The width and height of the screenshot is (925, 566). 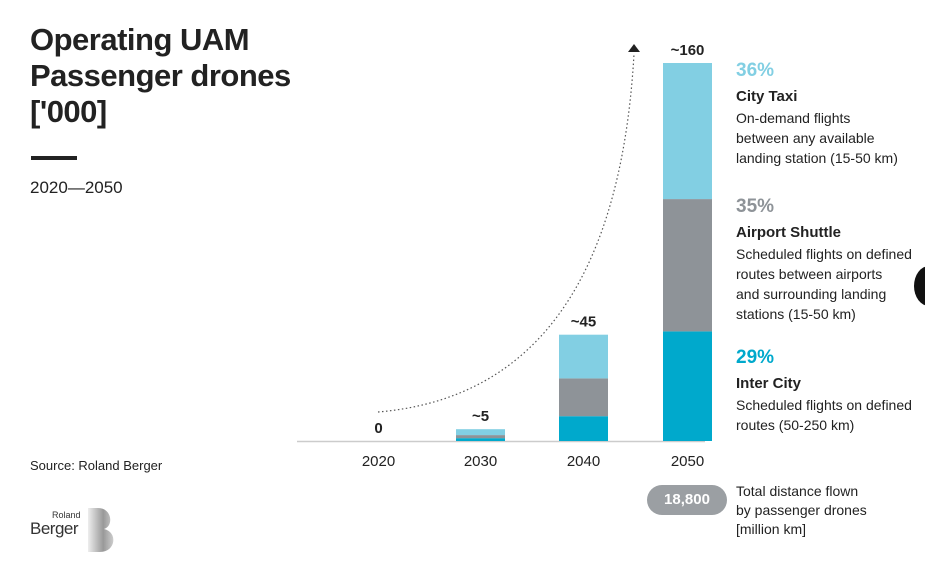 I want to click on edge-circle, so click(x=919, y=286).